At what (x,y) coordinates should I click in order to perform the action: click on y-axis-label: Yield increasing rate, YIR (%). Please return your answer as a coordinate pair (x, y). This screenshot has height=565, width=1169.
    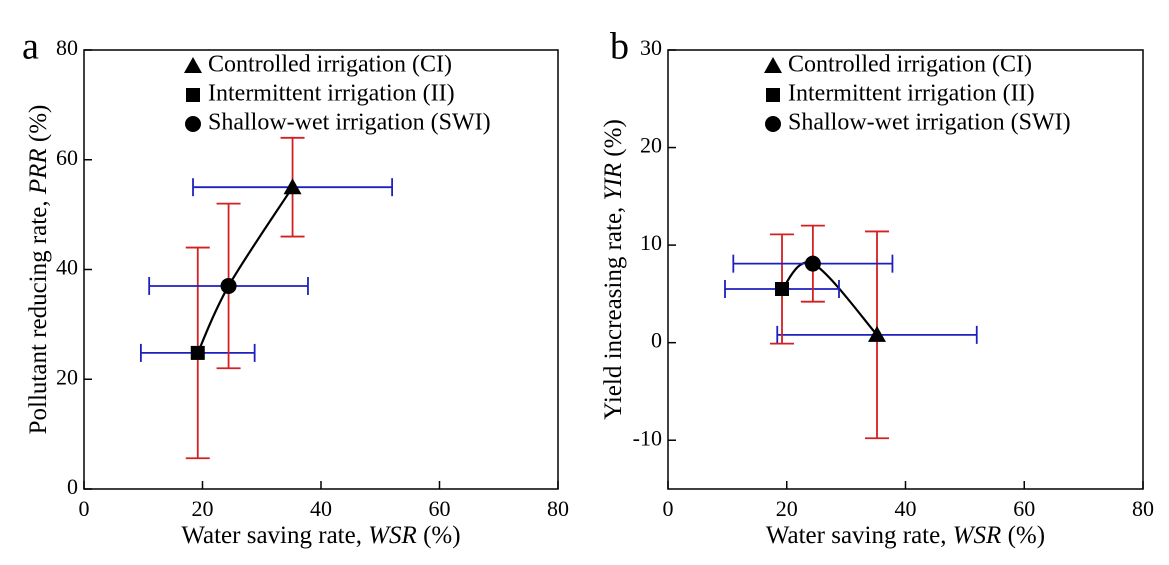
    Looking at the image, I should click on (613, 269).